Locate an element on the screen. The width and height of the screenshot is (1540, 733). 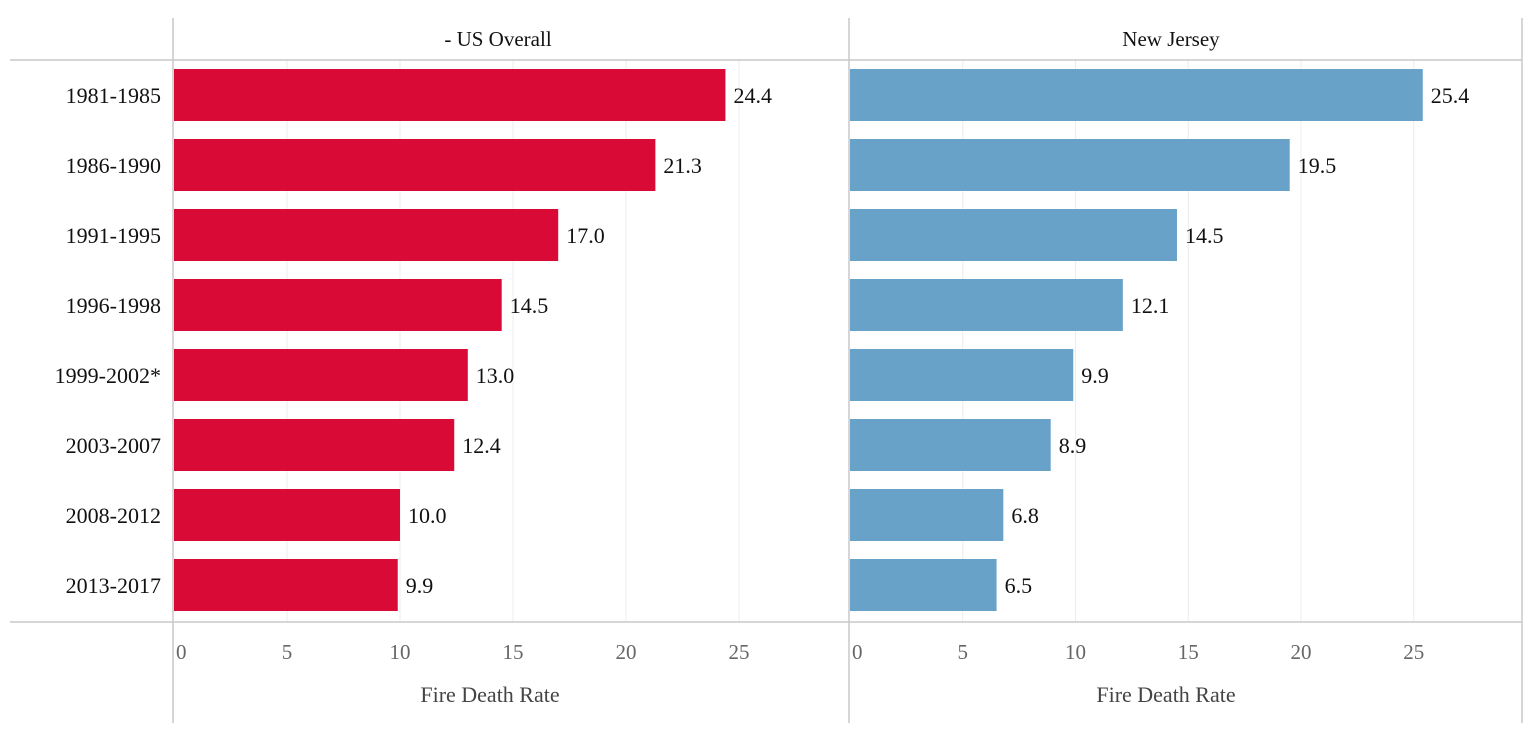
value-label-us-overall: 24.4 is located at coordinates (752, 95).